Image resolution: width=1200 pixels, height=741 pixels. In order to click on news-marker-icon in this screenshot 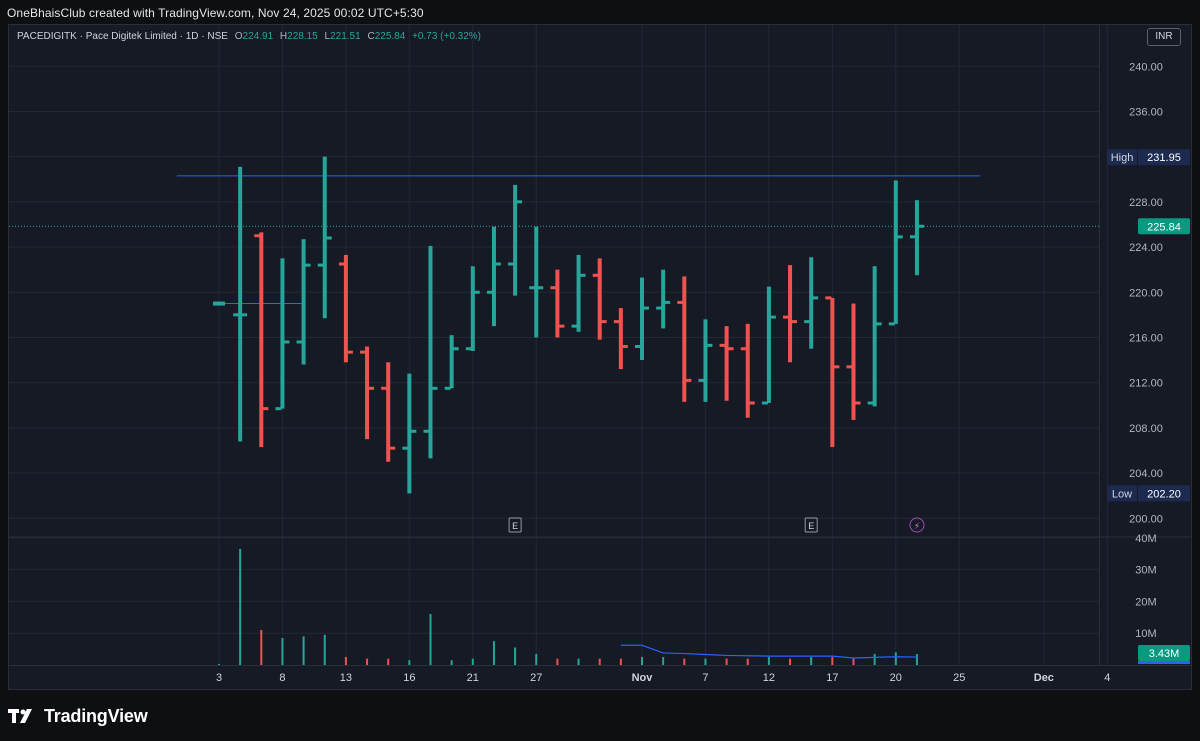, I will do `click(917, 525)`.